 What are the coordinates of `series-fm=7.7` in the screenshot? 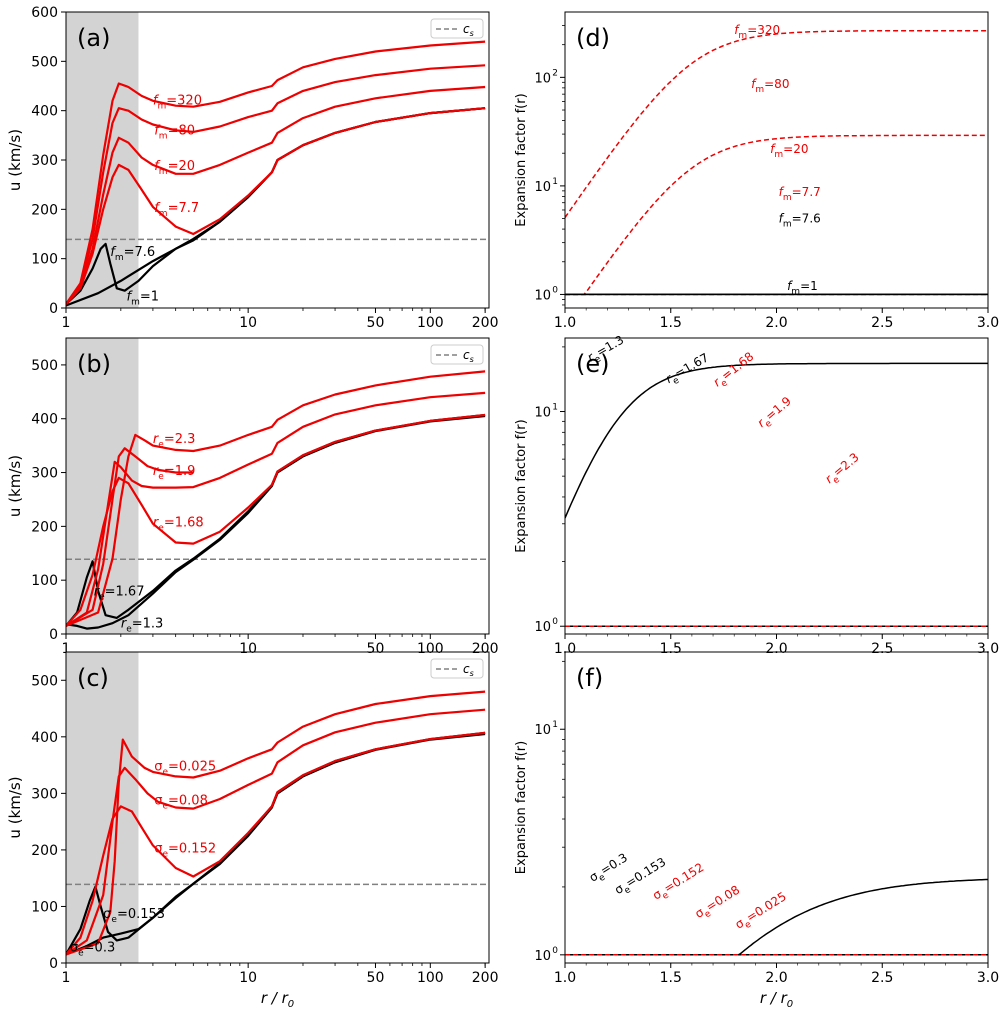 It's located at (276, 206).